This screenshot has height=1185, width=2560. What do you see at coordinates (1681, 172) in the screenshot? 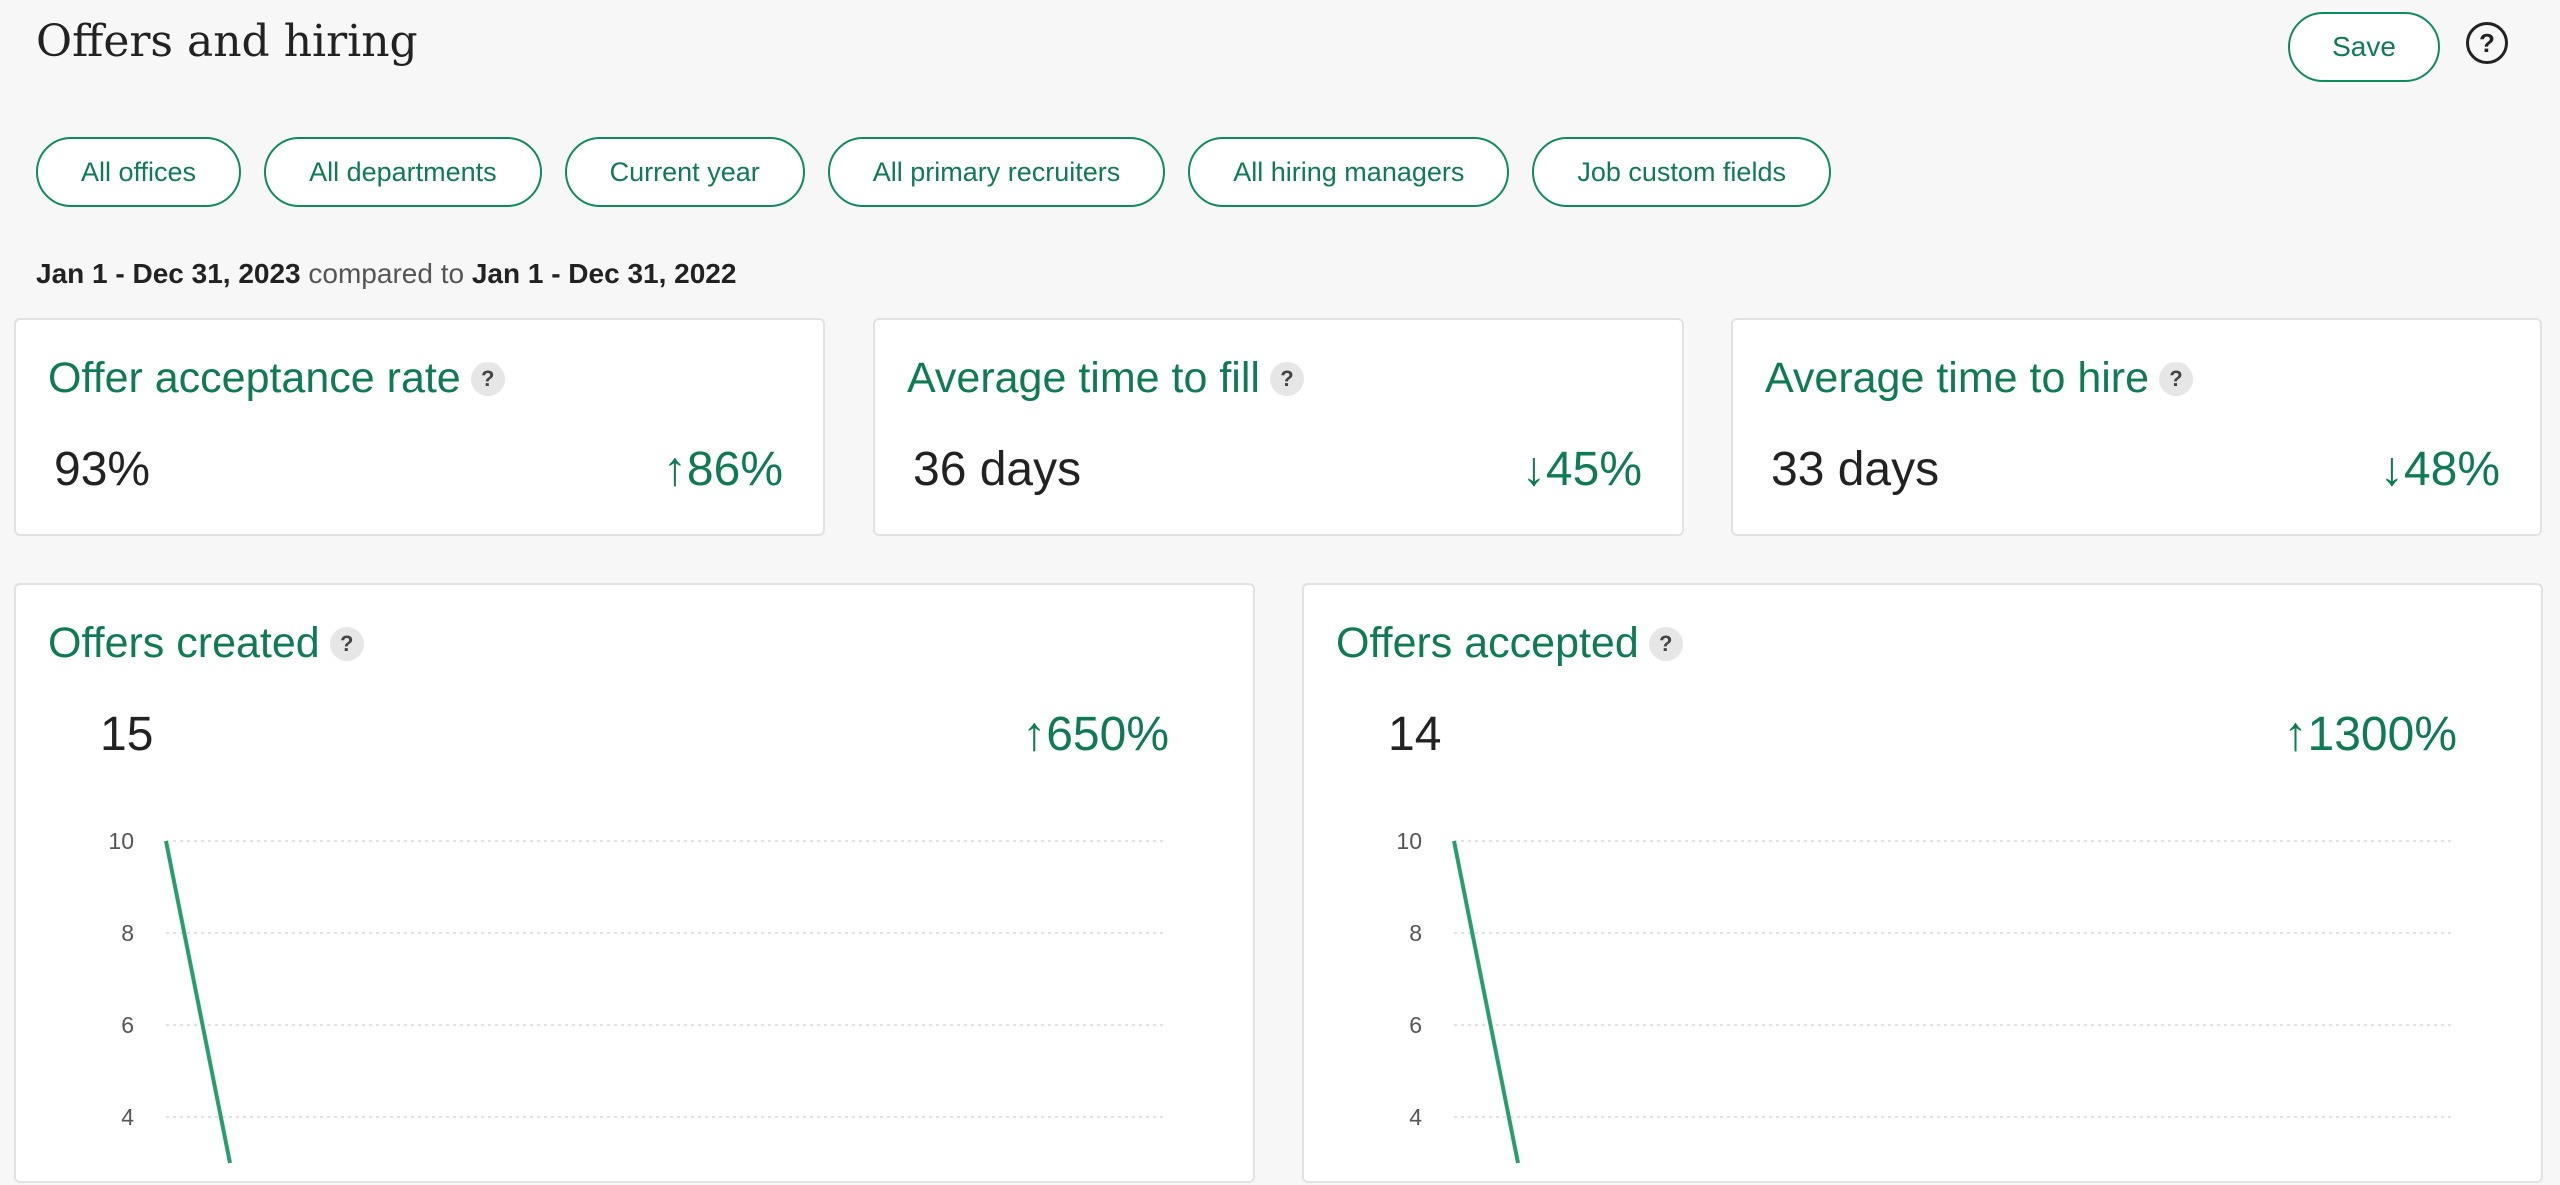
I see `filter-custom-fields-button: Job custom fields` at bounding box center [1681, 172].